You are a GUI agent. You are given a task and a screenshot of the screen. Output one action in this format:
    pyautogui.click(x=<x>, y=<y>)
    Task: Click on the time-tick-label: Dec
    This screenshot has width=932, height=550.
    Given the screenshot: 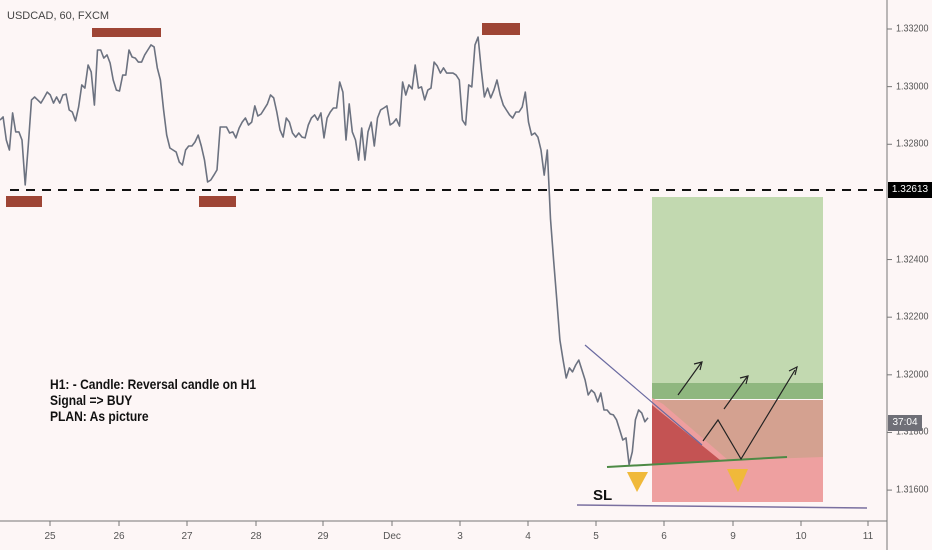 What is the action you would take?
    pyautogui.click(x=392, y=536)
    